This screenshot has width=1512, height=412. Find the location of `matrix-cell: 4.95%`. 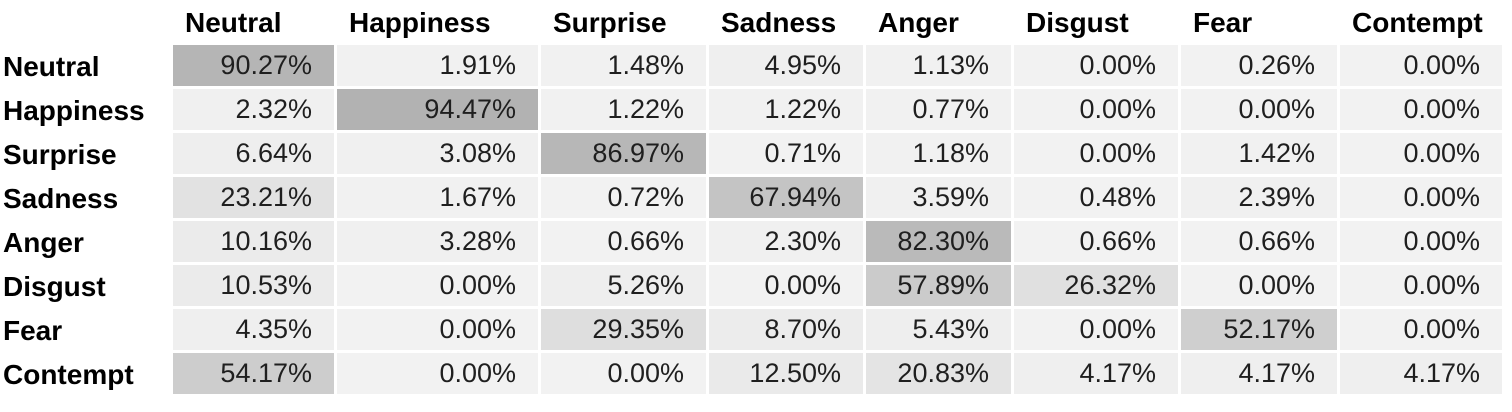

matrix-cell: 4.95% is located at coordinates (787, 67).